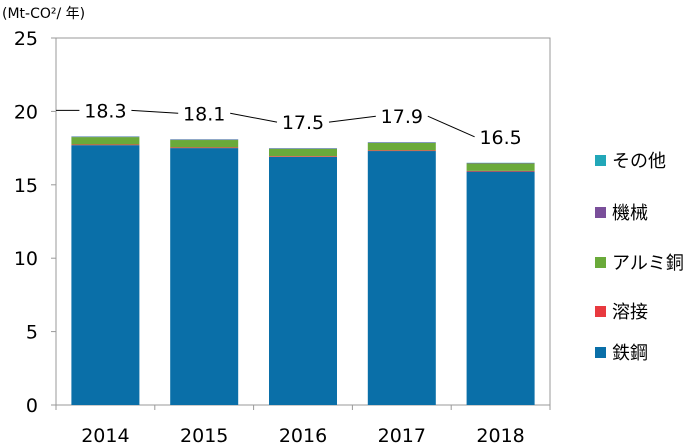 This screenshot has width=690, height=445. What do you see at coordinates (35, 222) in the screenshot?
I see `y-axis-ticks: 0 5 10 15 20 25` at bounding box center [35, 222].